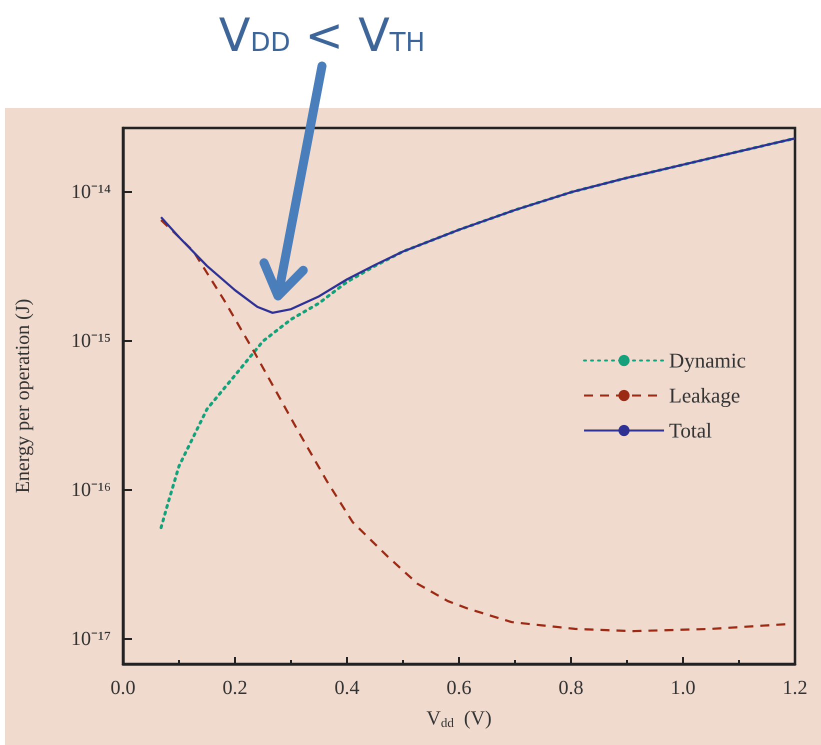 This screenshot has height=745, width=821. Describe the element at coordinates (91, 639) in the screenshot. I see `y-tick-label: 10⁻¹⁷` at that location.